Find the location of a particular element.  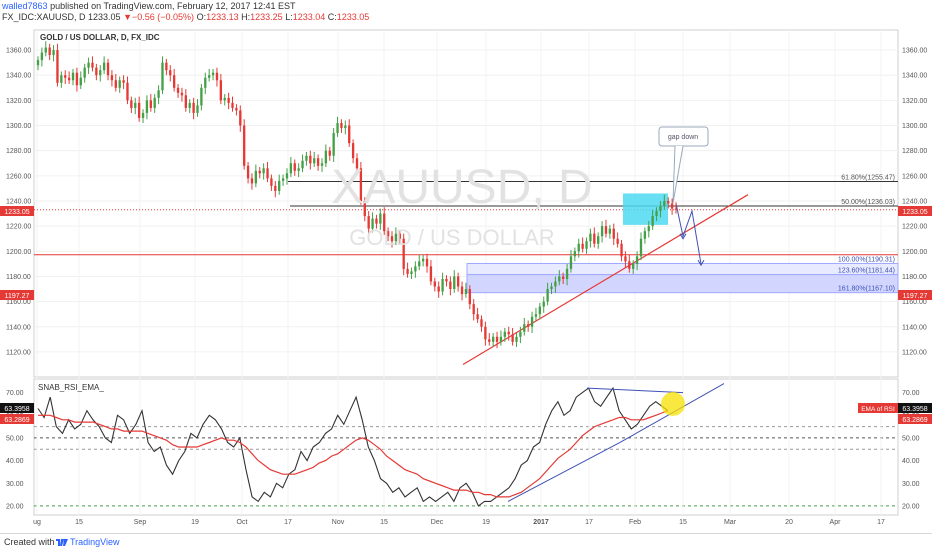

rsi-tick-label-left: 50.00 is located at coordinates (15, 438).